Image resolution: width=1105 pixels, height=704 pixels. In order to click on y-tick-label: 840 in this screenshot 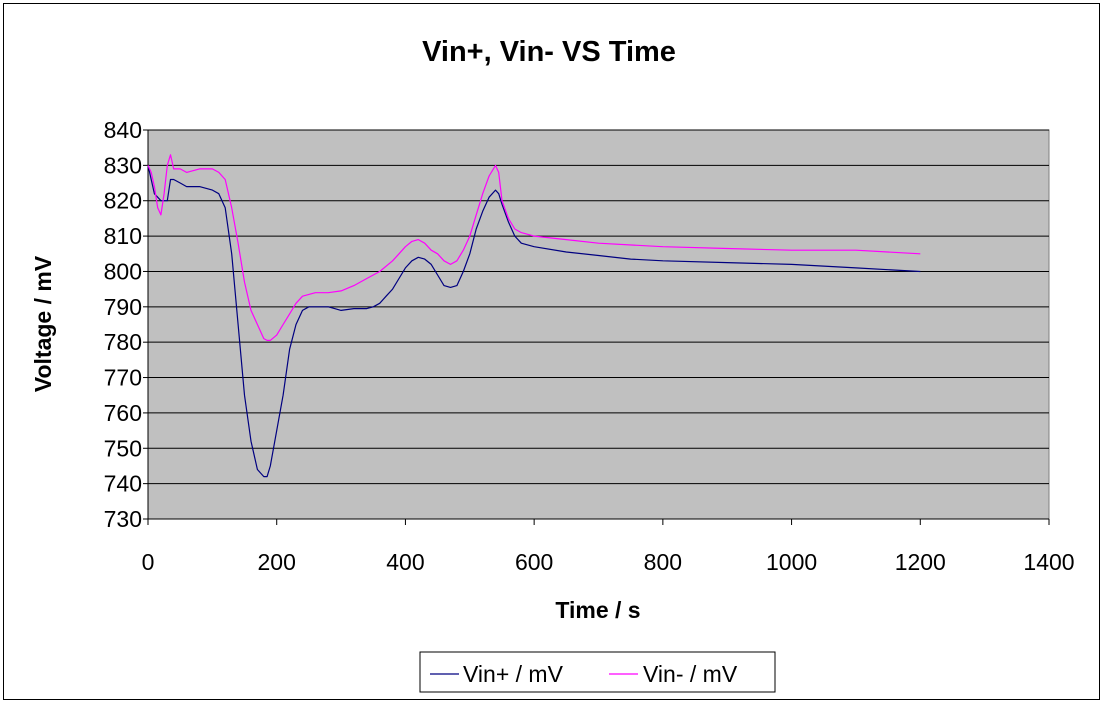, I will do `click(123, 130)`.